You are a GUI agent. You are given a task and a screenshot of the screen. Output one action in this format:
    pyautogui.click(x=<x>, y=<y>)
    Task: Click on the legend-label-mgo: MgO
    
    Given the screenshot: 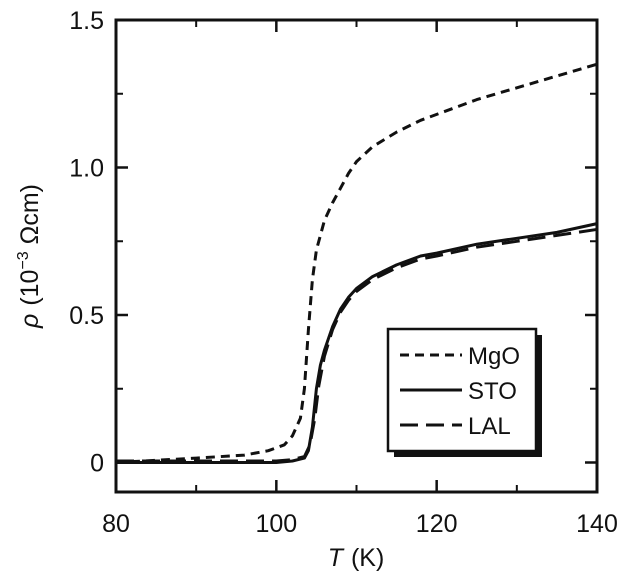 What is the action you would take?
    pyautogui.click(x=494, y=356)
    